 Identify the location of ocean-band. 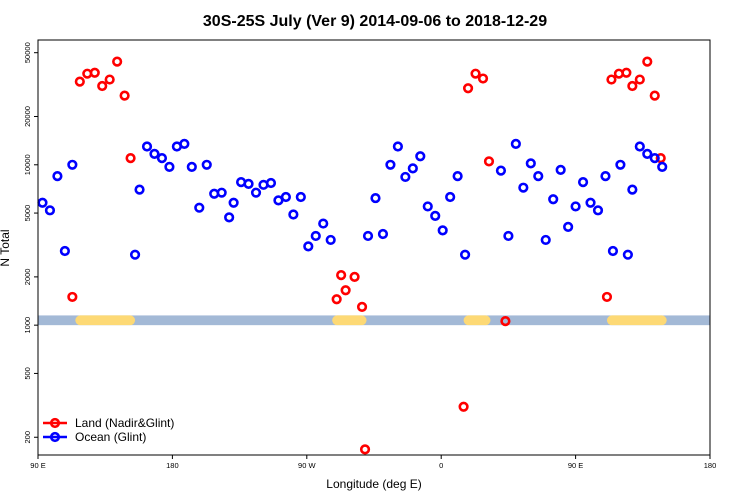
(374, 320).